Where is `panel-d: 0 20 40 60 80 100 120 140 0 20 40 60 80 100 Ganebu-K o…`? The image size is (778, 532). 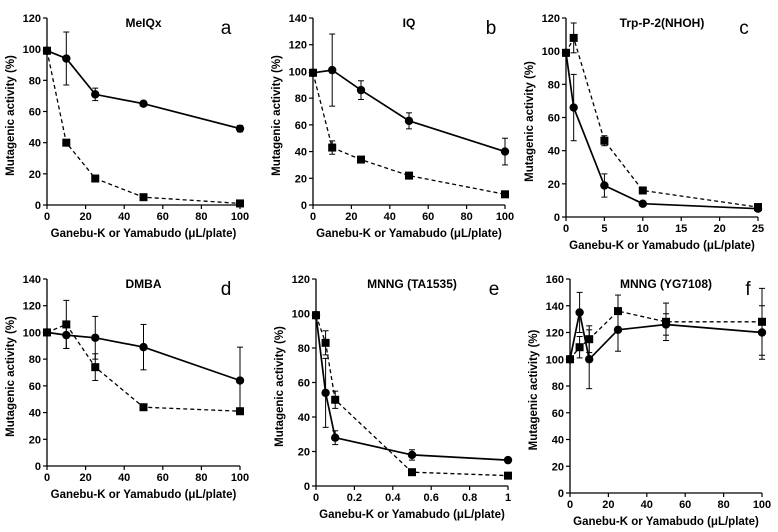 panel-d: 0 20 40 60 80 100 120 140 0 20 40 60 80 100 Ganebu-K o… is located at coordinates (127, 387).